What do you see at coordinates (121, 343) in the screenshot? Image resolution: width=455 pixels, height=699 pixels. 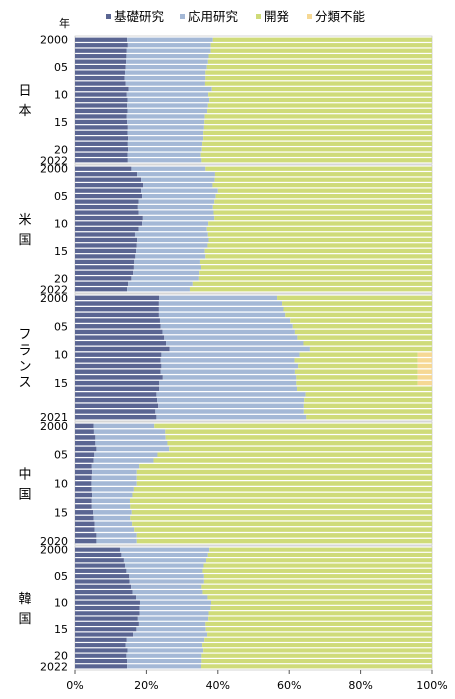 I see `bar-basic-2008` at bounding box center [121, 343].